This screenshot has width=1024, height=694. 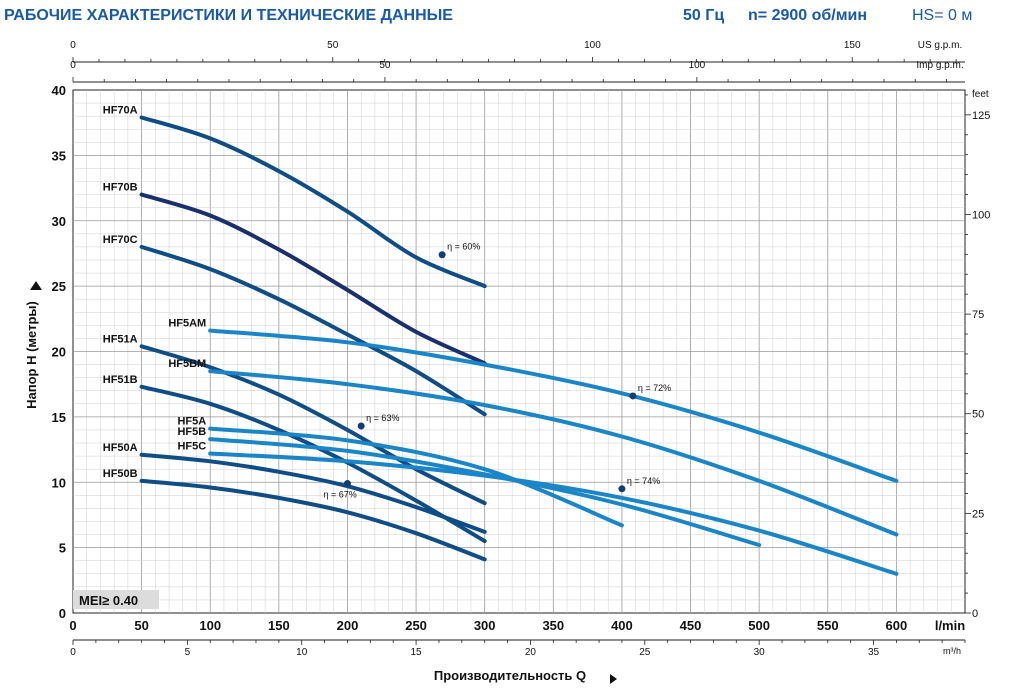 I want to click on curve-hf5c, so click(x=553, y=513).